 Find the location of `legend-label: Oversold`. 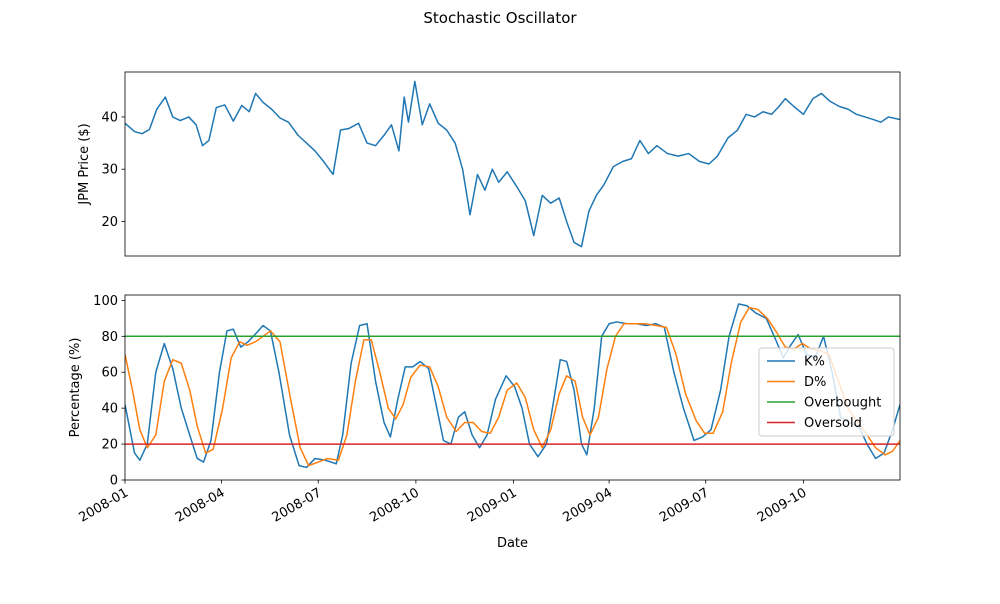

legend-label: Oversold is located at coordinates (833, 423).